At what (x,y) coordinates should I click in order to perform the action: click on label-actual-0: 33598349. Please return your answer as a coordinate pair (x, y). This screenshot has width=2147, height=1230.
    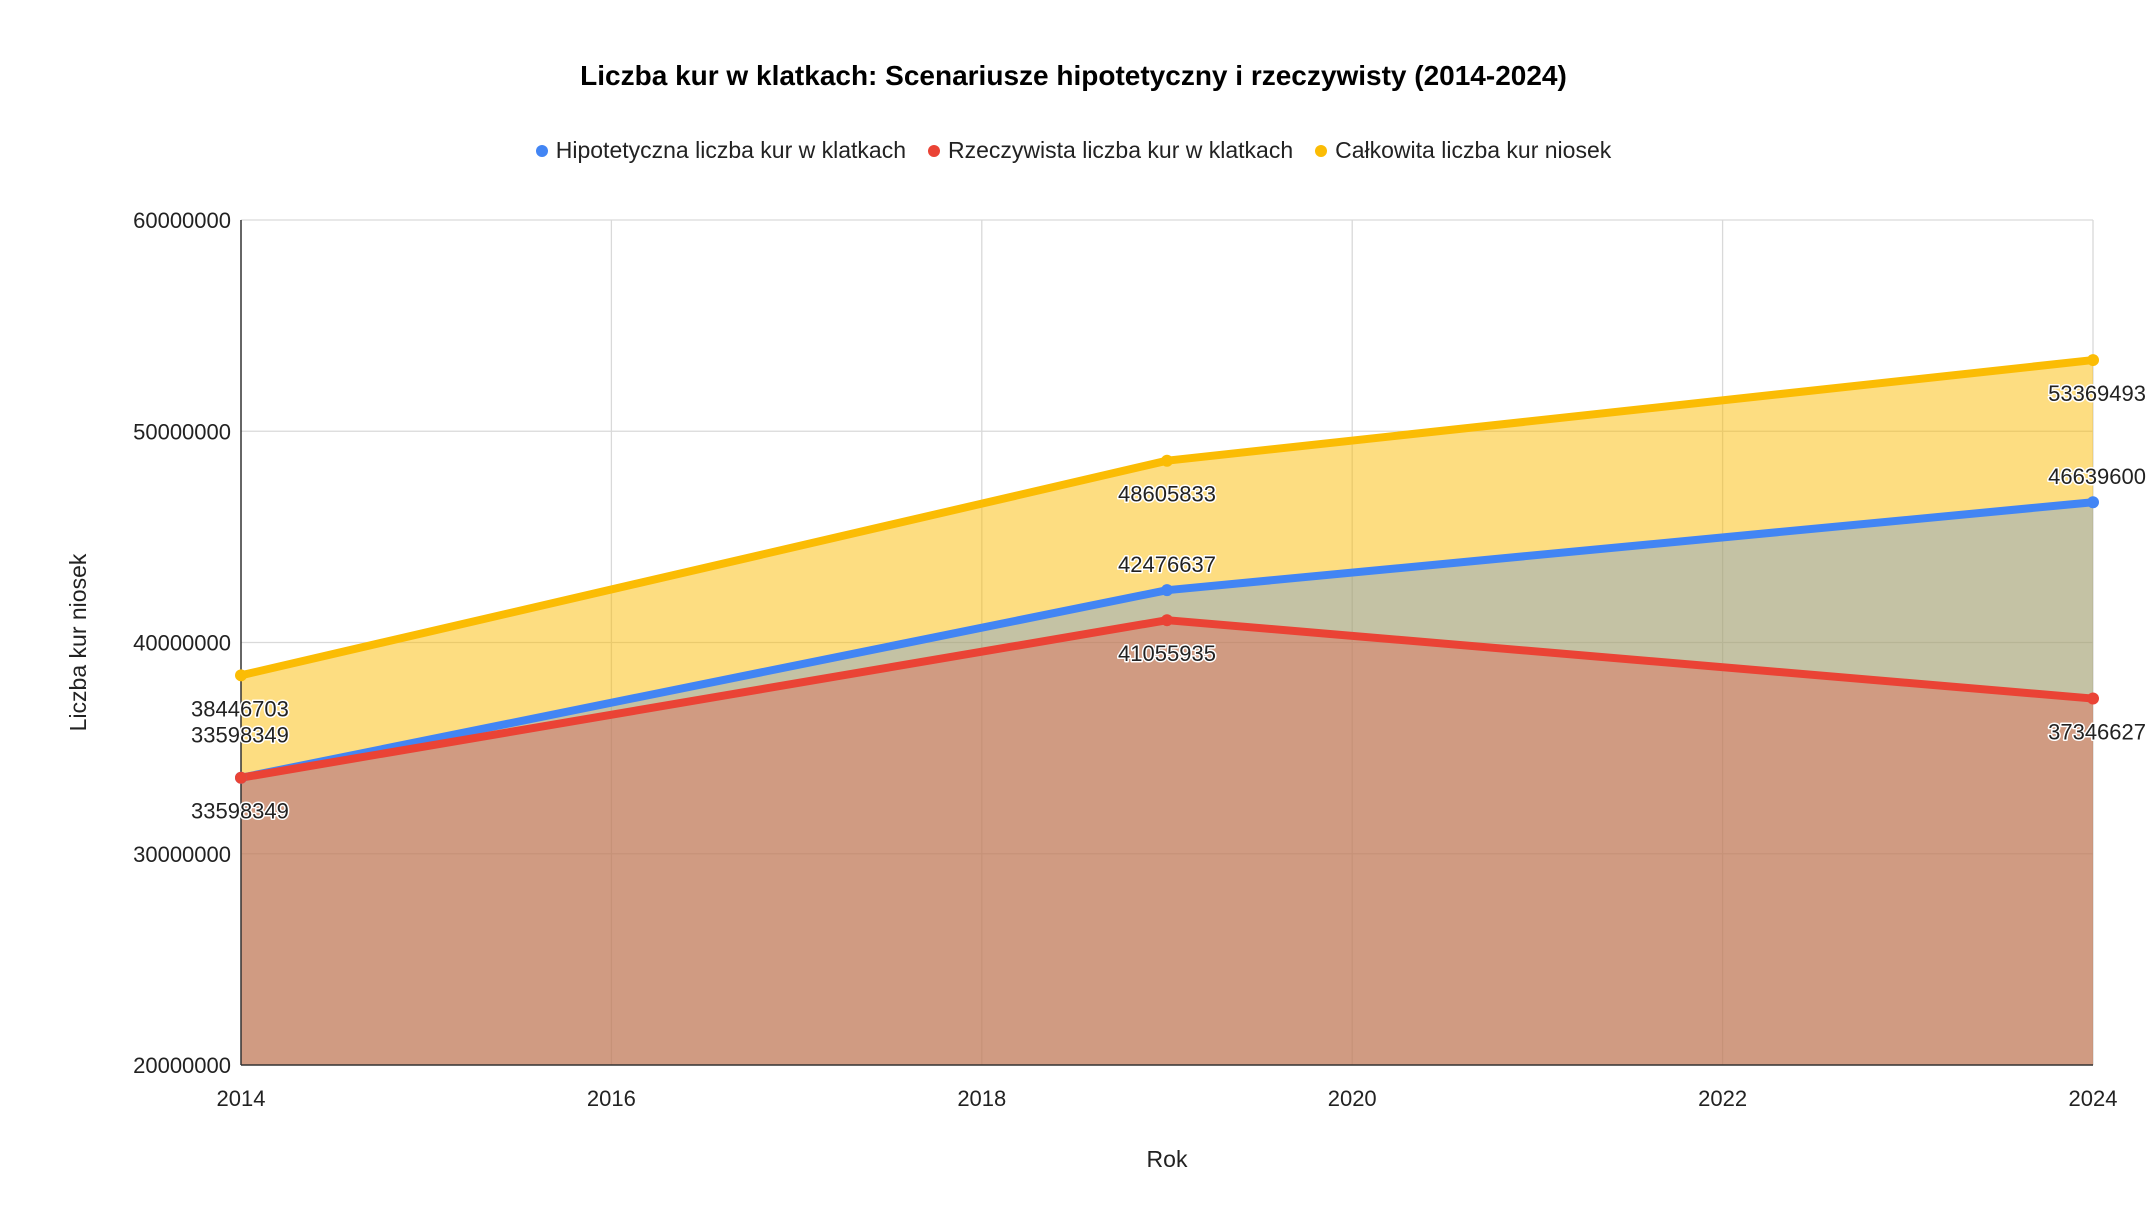
    Looking at the image, I should click on (240, 811).